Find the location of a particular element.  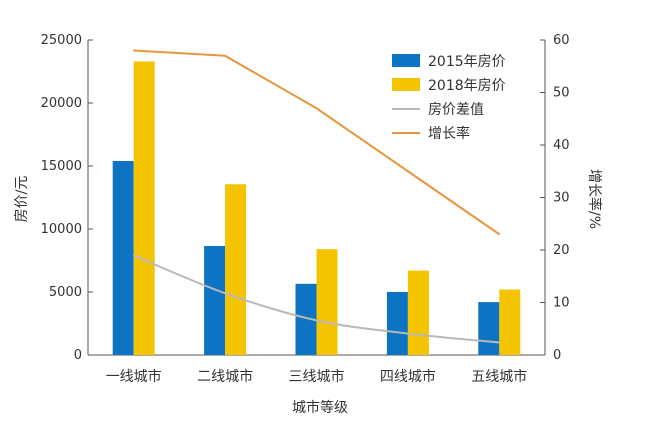

y-tick-label: 10000 is located at coordinates (61, 229).